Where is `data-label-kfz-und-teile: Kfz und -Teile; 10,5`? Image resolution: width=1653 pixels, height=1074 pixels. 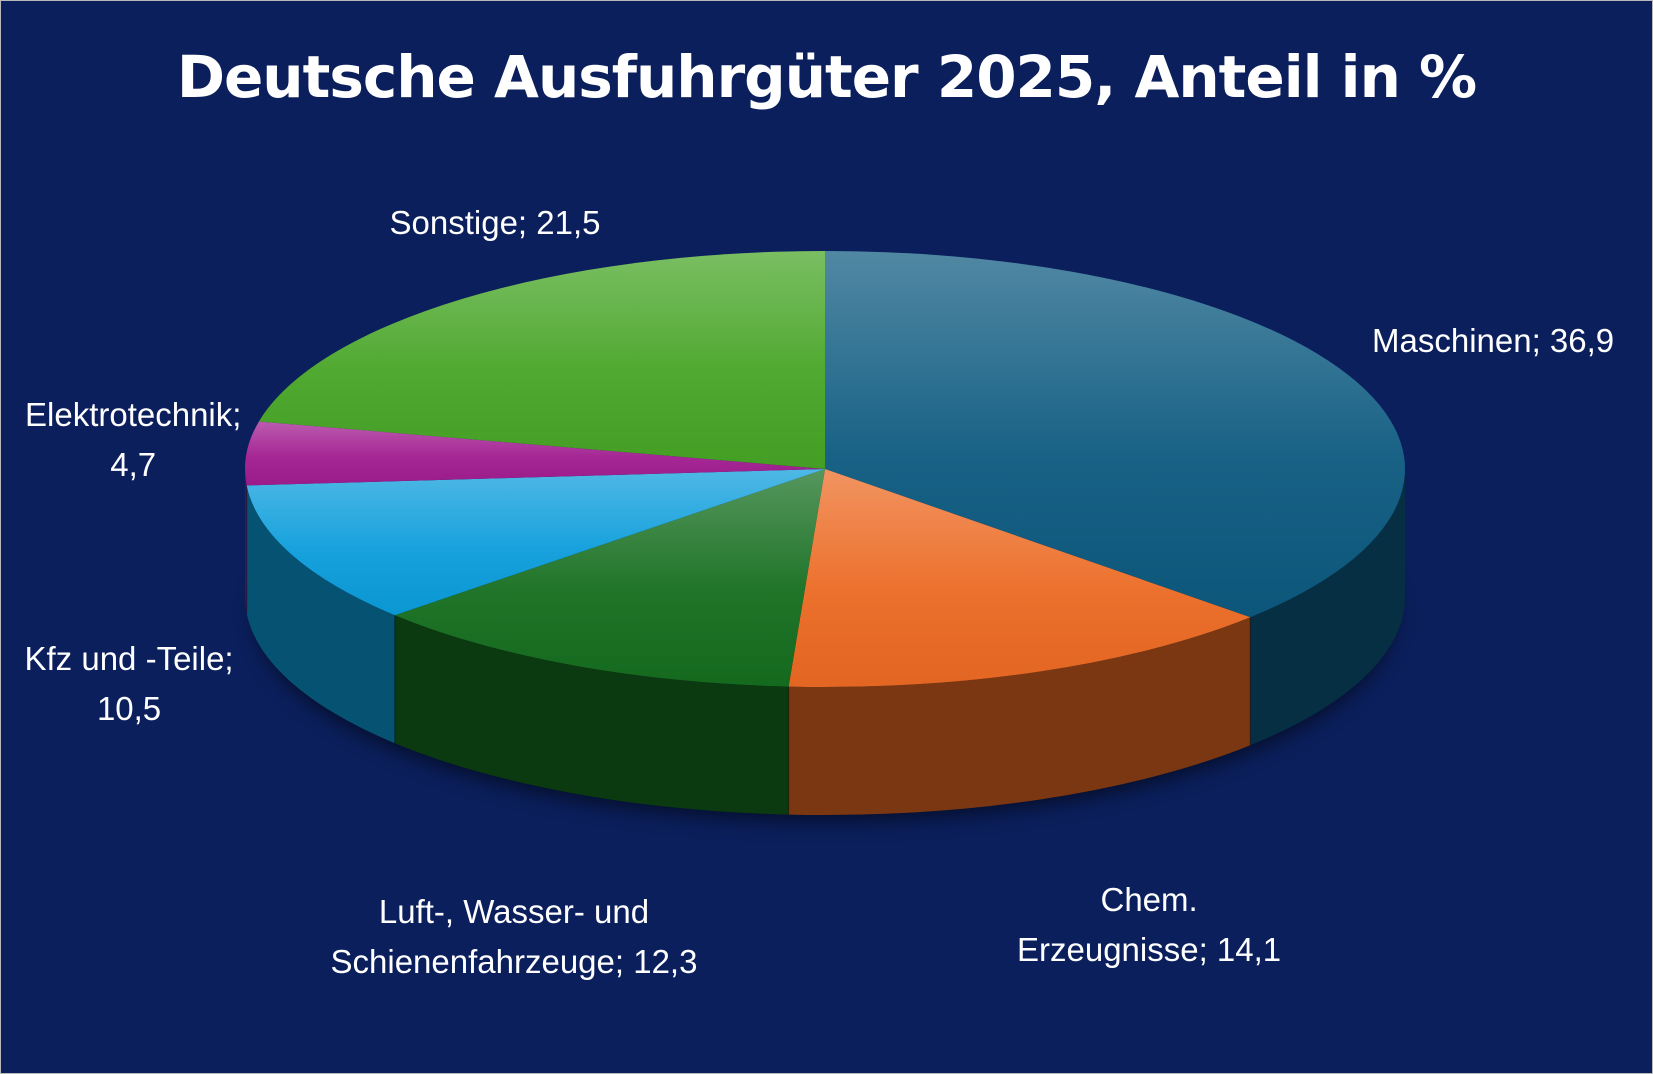
data-label-kfz-und-teile: Kfz und -Teile; 10,5 is located at coordinates (129, 684).